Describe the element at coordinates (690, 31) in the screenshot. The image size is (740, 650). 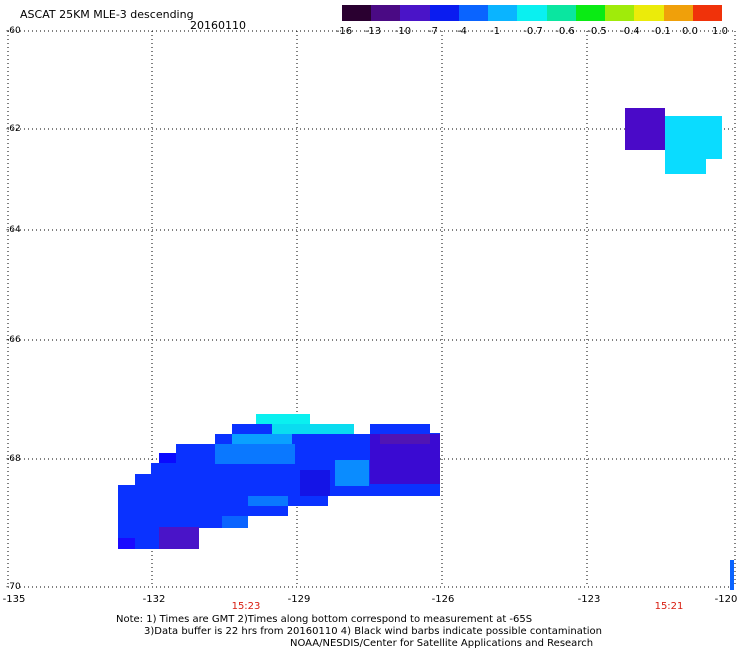
I see `colorbar-label: 0.0` at that location.